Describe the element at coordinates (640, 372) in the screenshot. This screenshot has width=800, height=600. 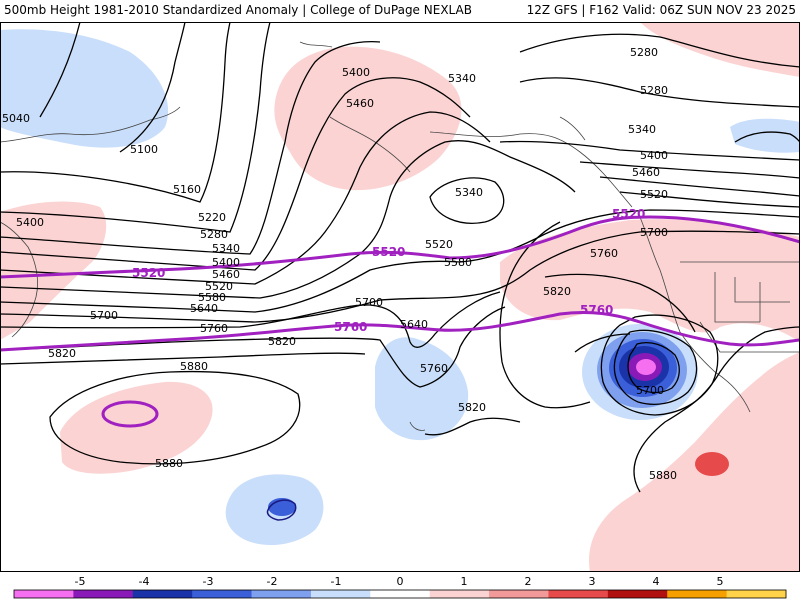
I see `cutoff-low-shading` at that location.